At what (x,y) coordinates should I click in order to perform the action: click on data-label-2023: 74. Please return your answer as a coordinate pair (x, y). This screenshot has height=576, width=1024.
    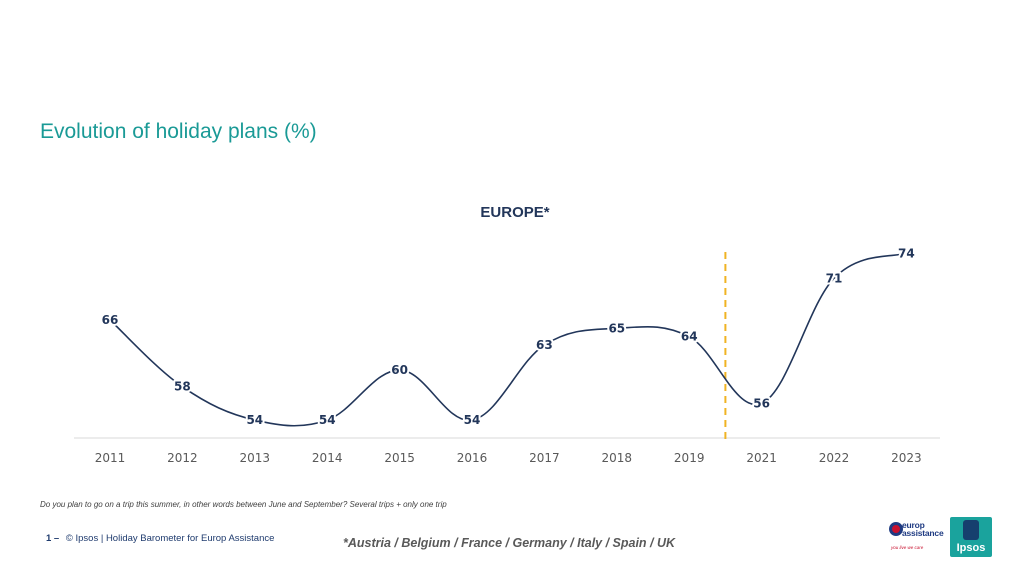
    Looking at the image, I should click on (906, 253).